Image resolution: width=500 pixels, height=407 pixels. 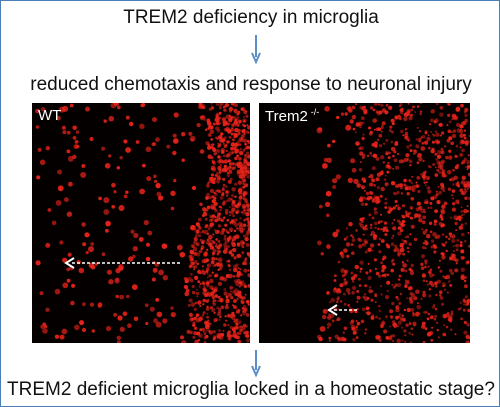 What do you see at coordinates (50, 115) in the screenshot?
I see `wt-label: WT` at bounding box center [50, 115].